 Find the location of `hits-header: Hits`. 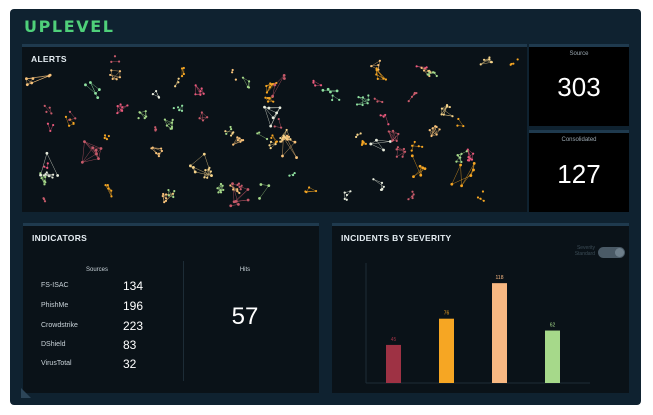

hits-header: Hits is located at coordinates (245, 270).